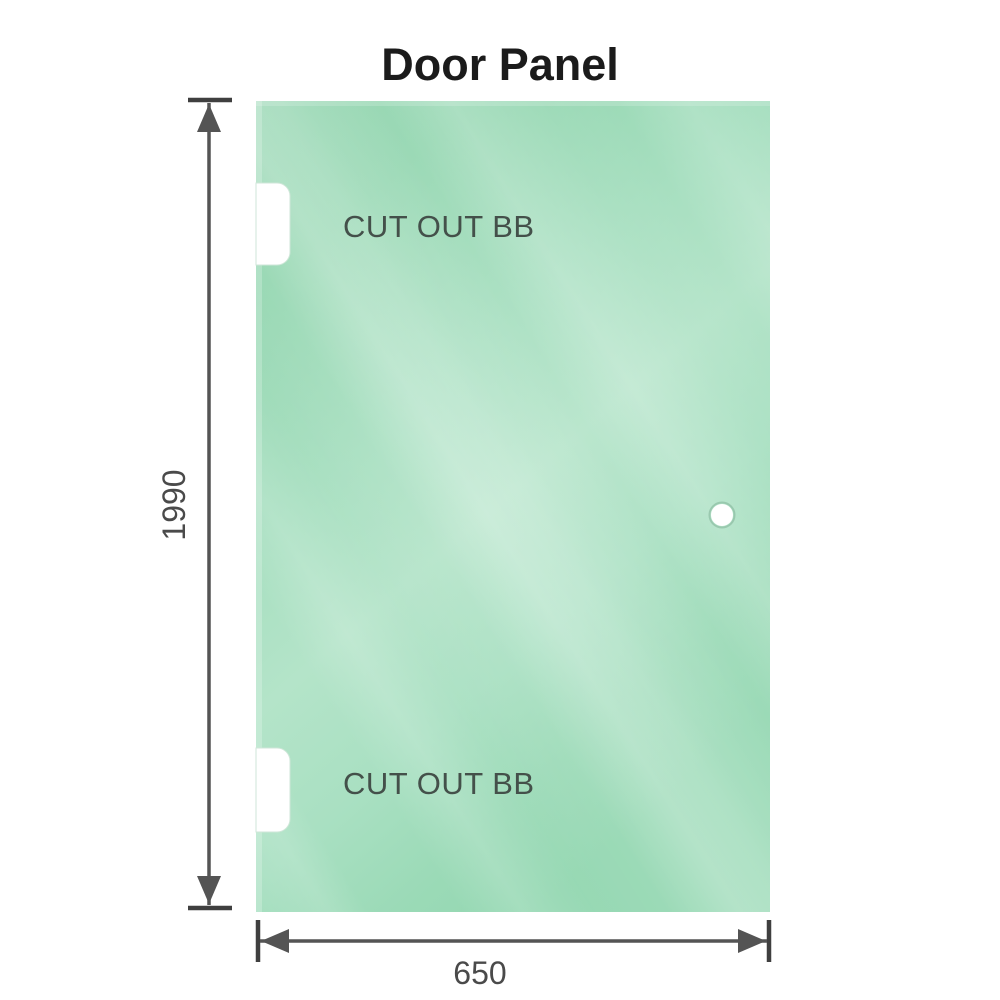 Image resolution: width=1000 pixels, height=1000 pixels. I want to click on cutout-label-lower: CUT OUT BB, so click(439, 783).